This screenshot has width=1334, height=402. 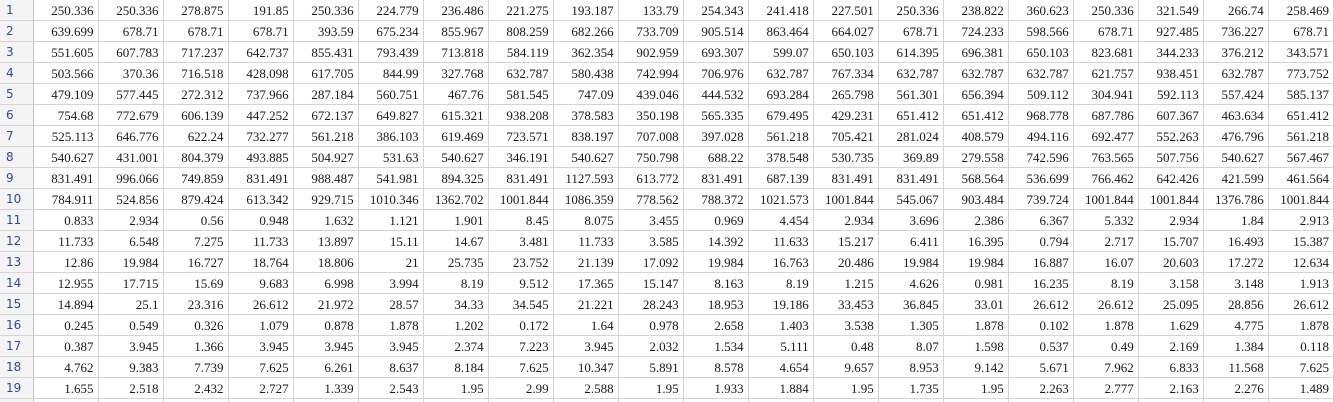 I want to click on table-cell: 21.972, so click(x=326, y=304).